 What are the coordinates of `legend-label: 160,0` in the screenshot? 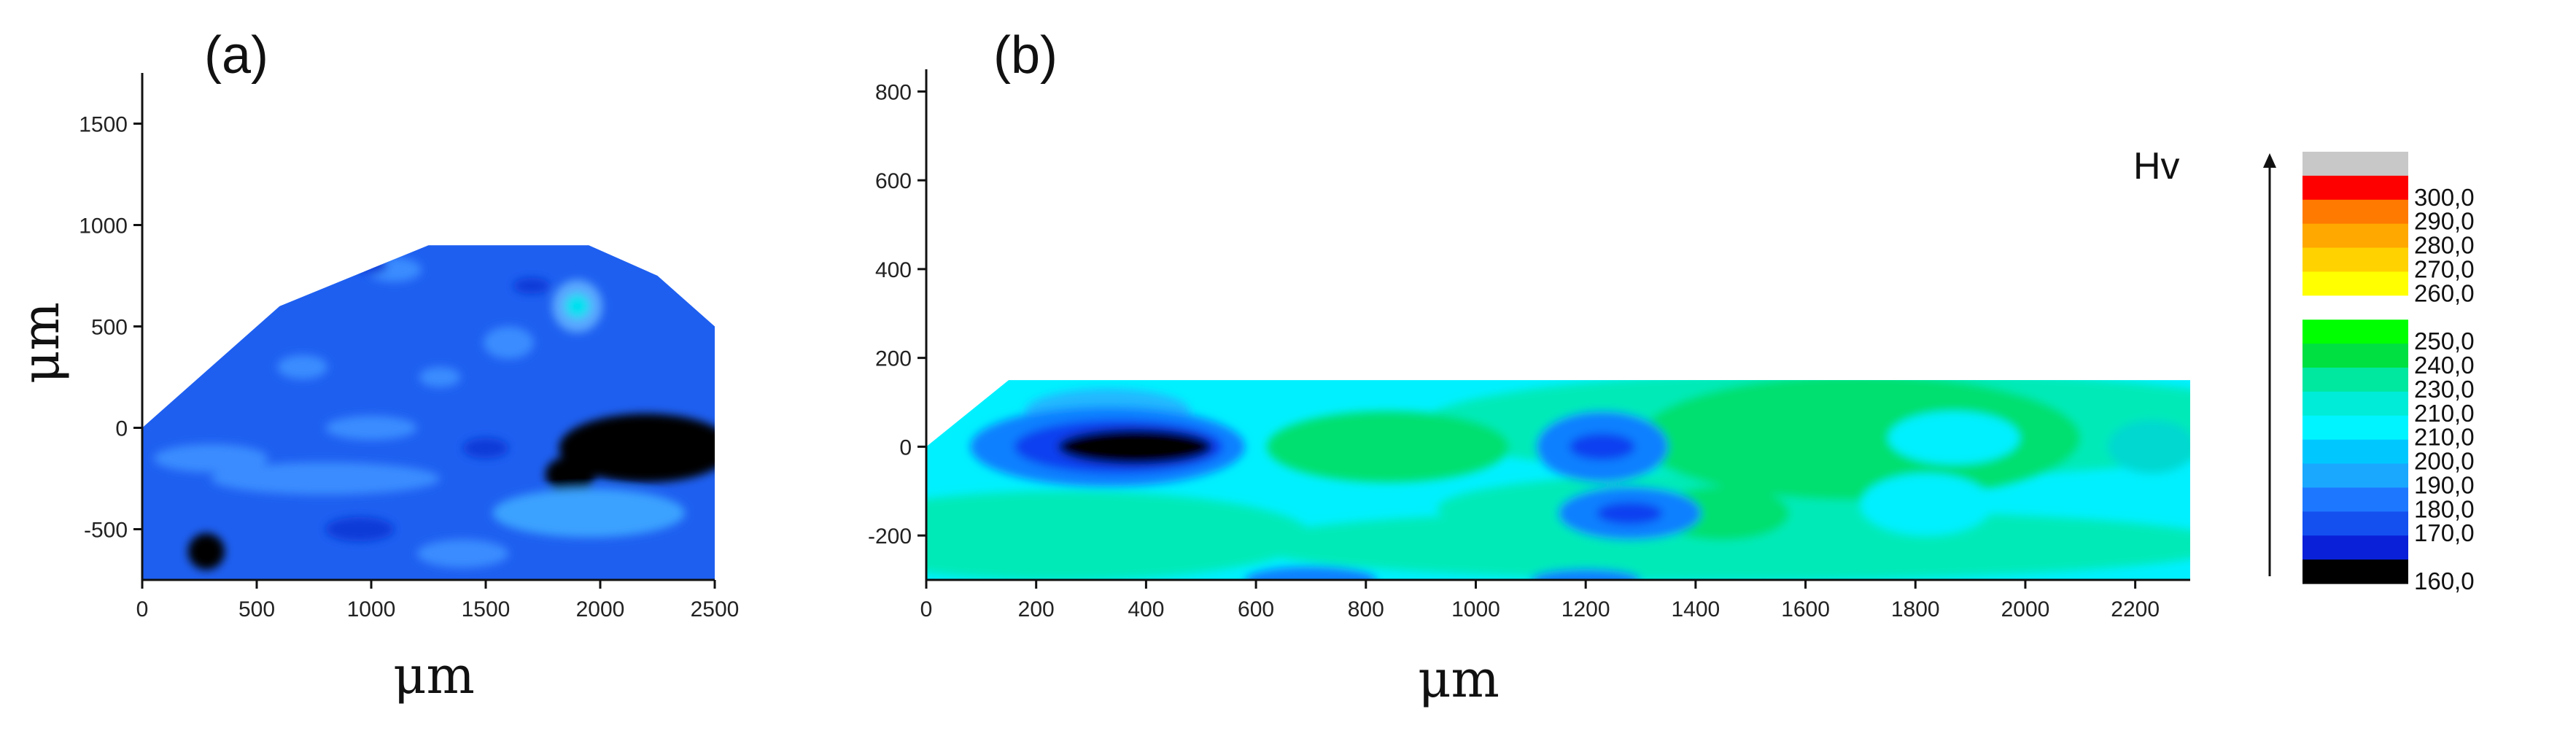 It's located at (2445, 581).